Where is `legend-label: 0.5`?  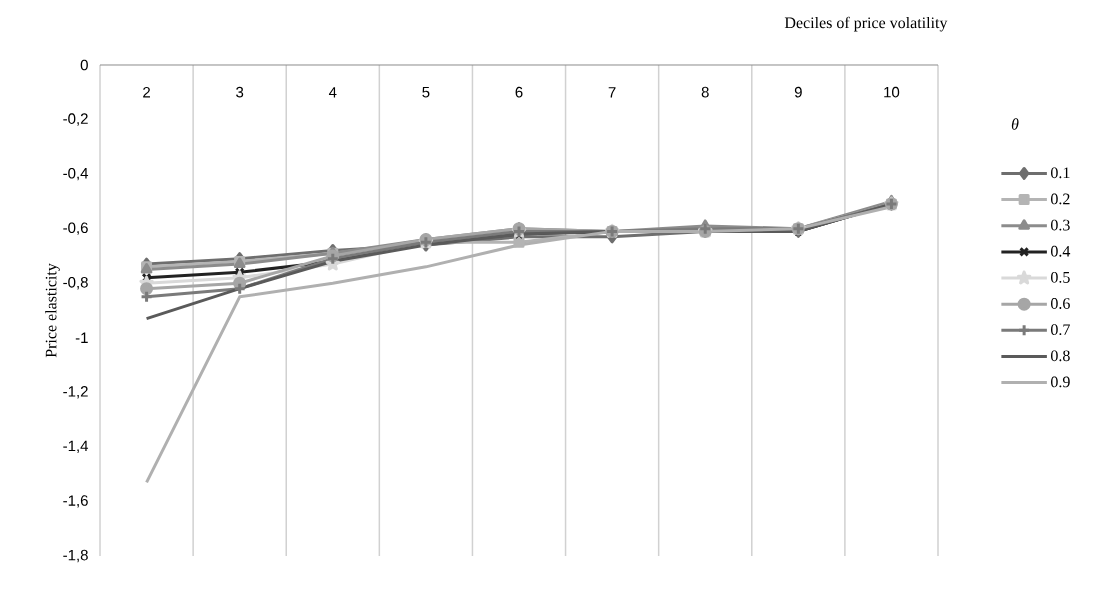 legend-label: 0.5 is located at coordinates (1060, 277).